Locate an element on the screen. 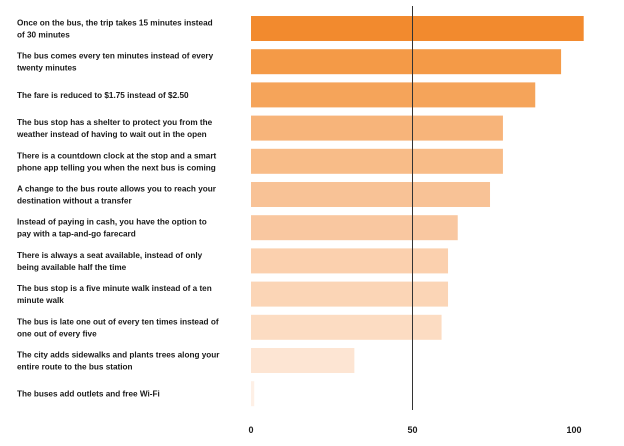 The height and width of the screenshot is (446, 624). category-label-line: twenty minutes is located at coordinates (47, 68).